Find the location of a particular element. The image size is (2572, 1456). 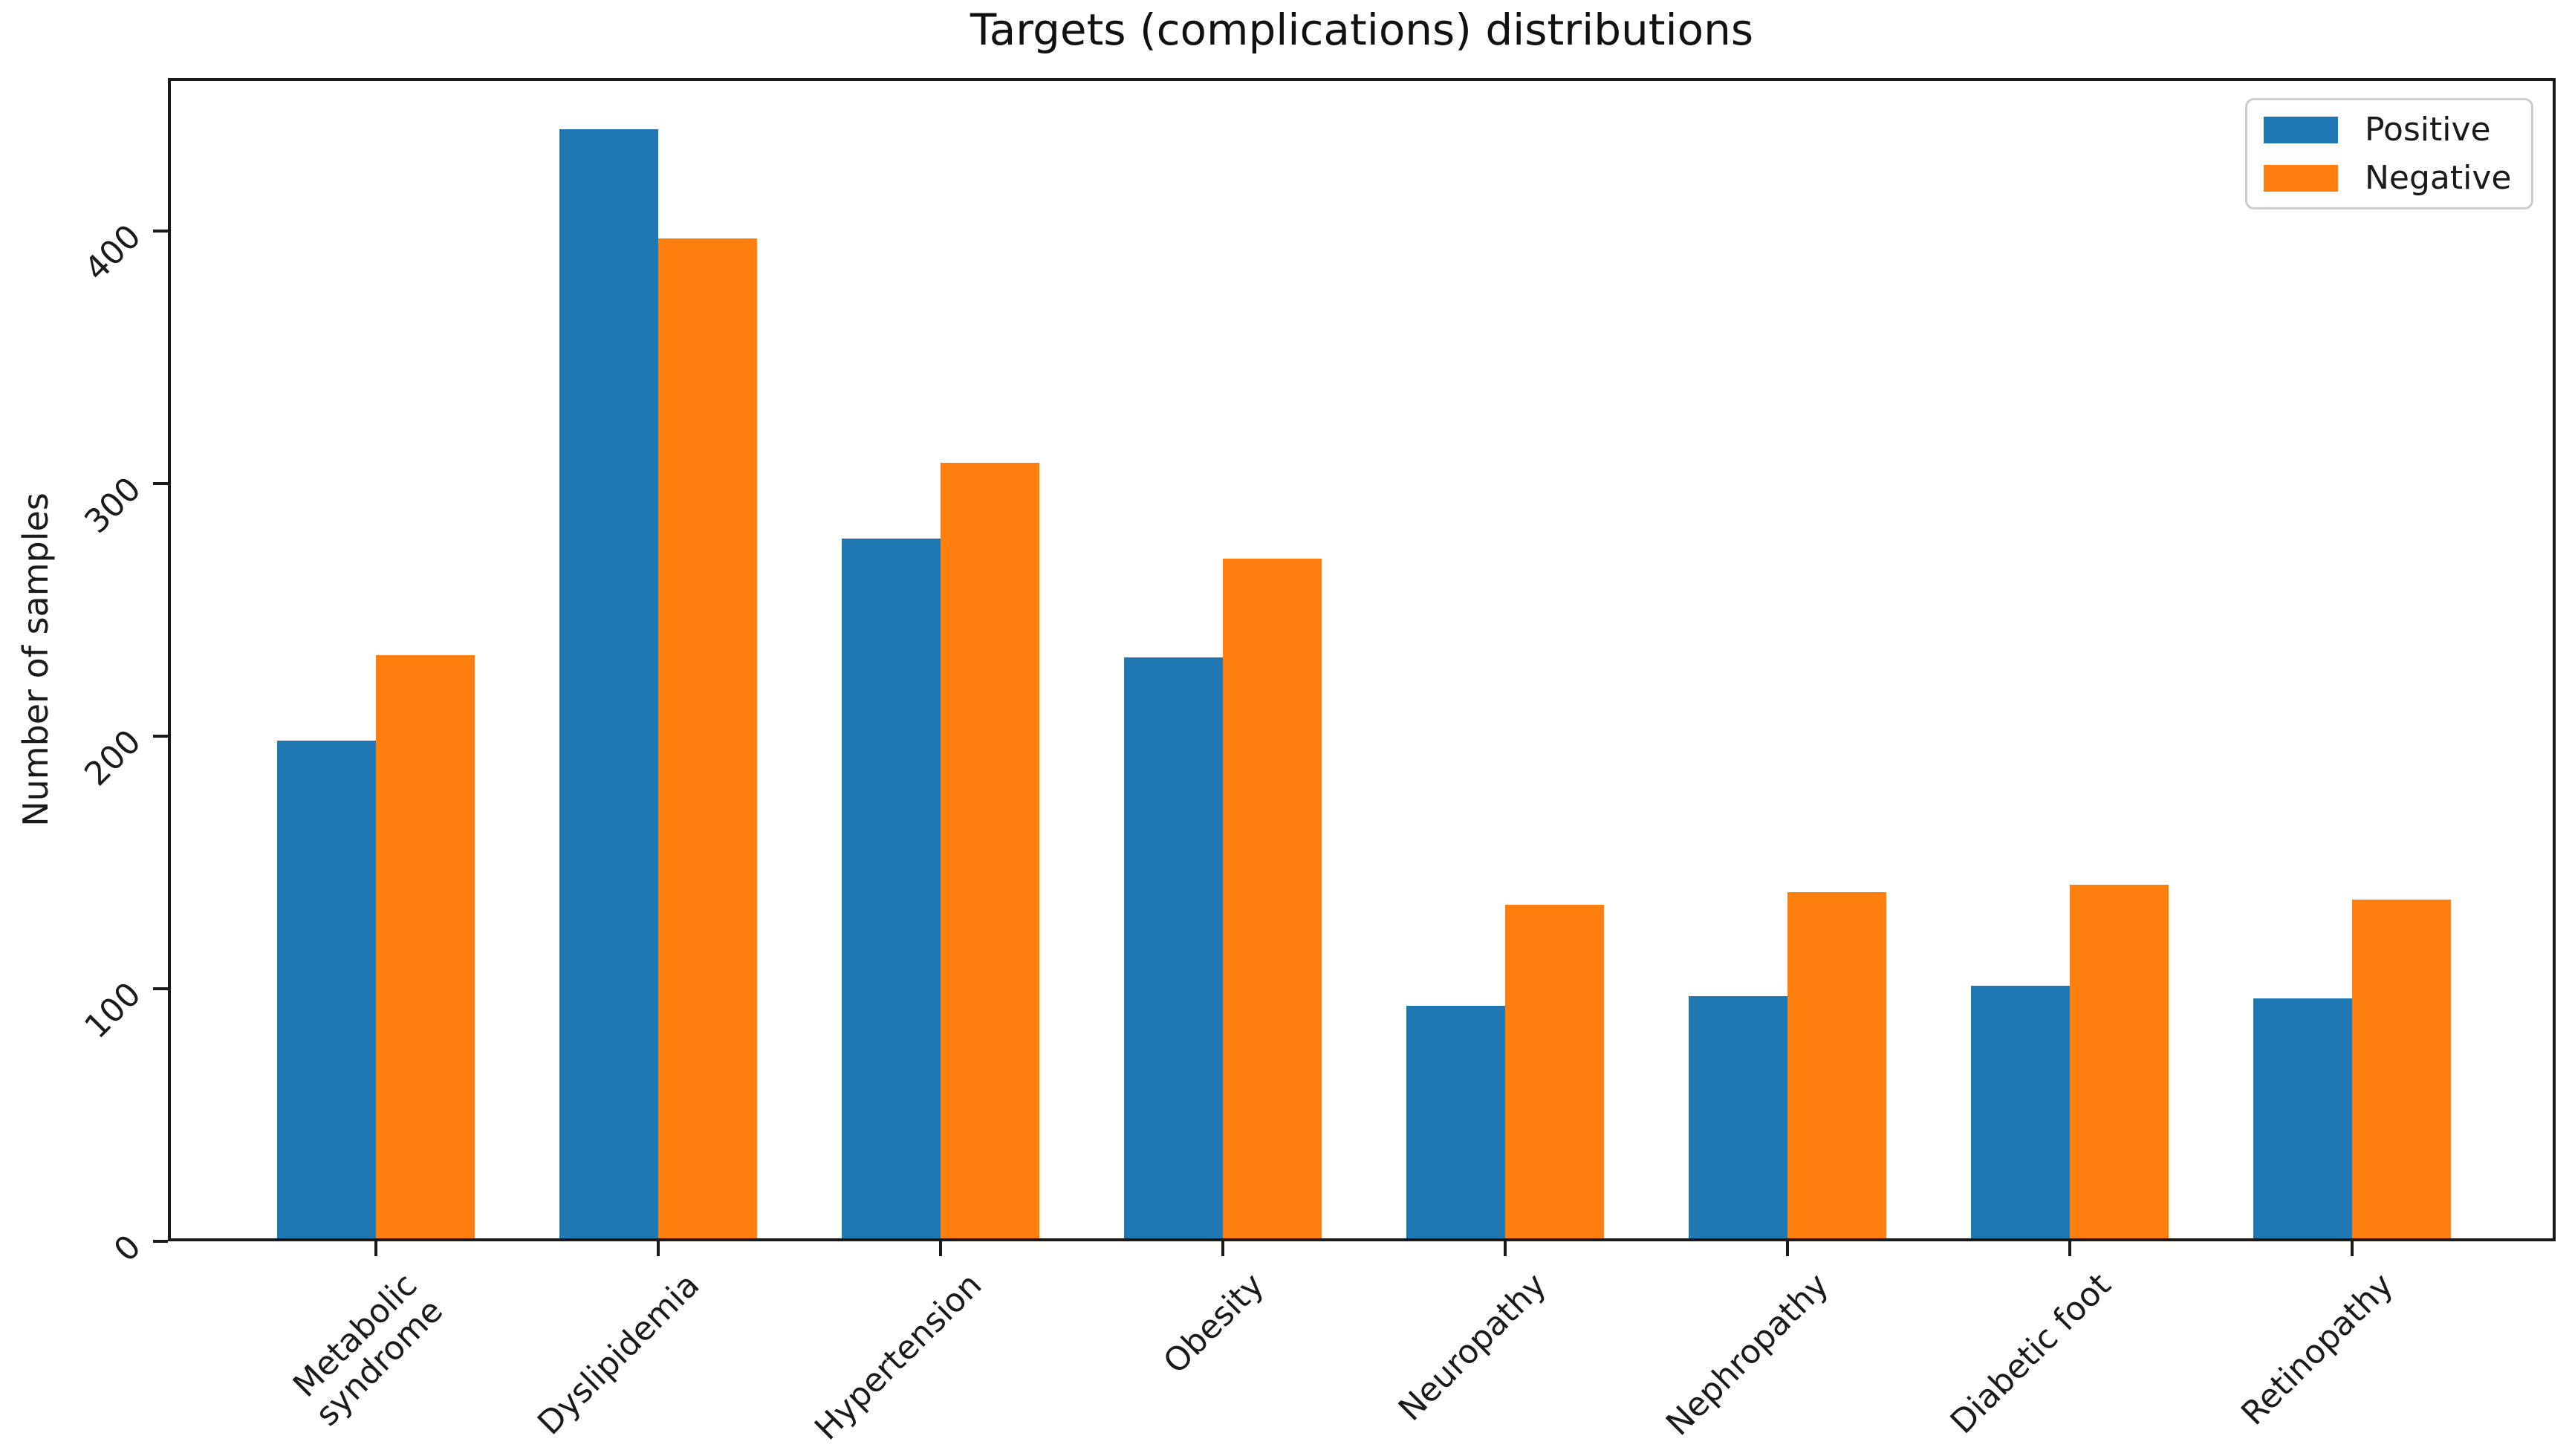

y-tick-label: 0 is located at coordinates (128, 1249).